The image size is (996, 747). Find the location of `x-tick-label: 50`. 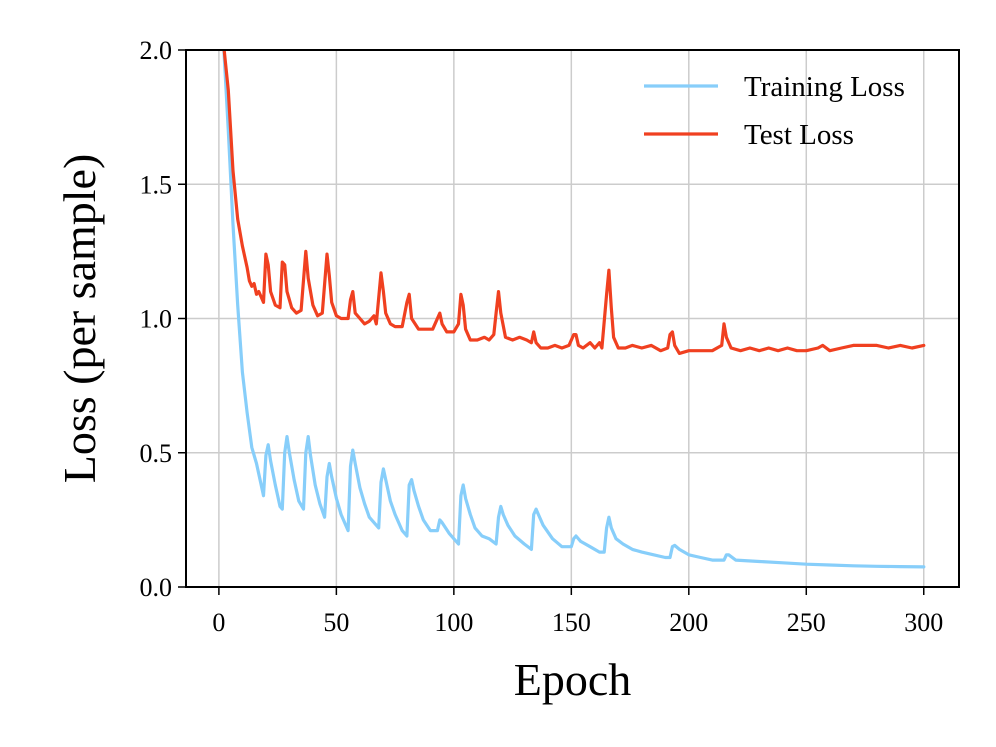

x-tick-label: 50 is located at coordinates (336, 622).